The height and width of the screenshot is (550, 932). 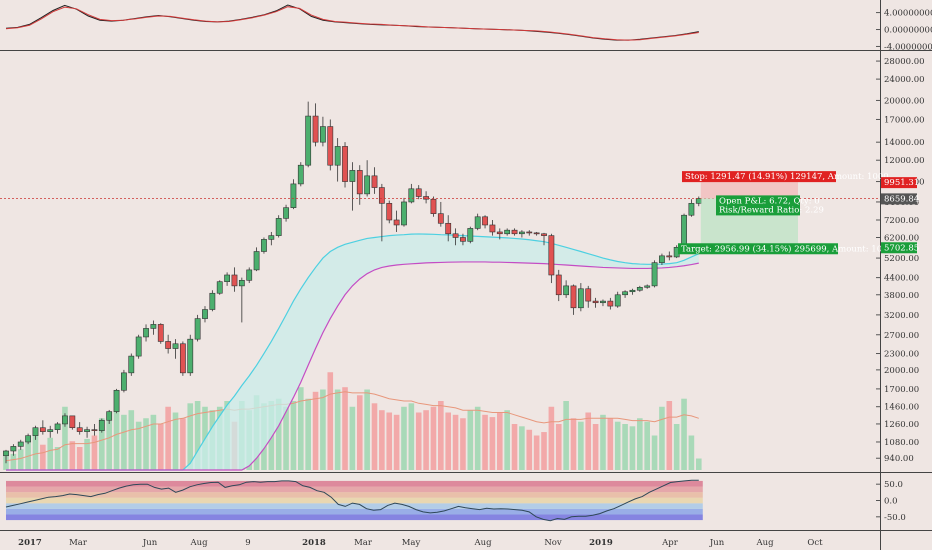 What do you see at coordinates (315, 430) in the screenshot?
I see `volume-bar` at bounding box center [315, 430].